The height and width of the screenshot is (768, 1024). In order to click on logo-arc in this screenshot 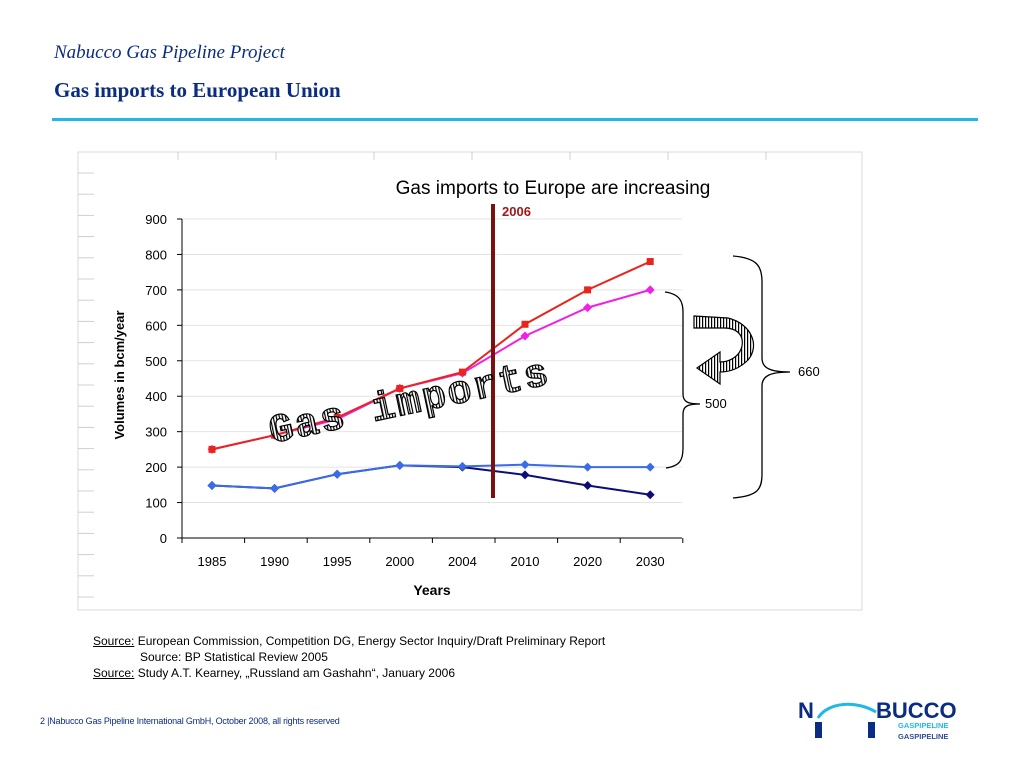, I will do `click(846, 710)`.